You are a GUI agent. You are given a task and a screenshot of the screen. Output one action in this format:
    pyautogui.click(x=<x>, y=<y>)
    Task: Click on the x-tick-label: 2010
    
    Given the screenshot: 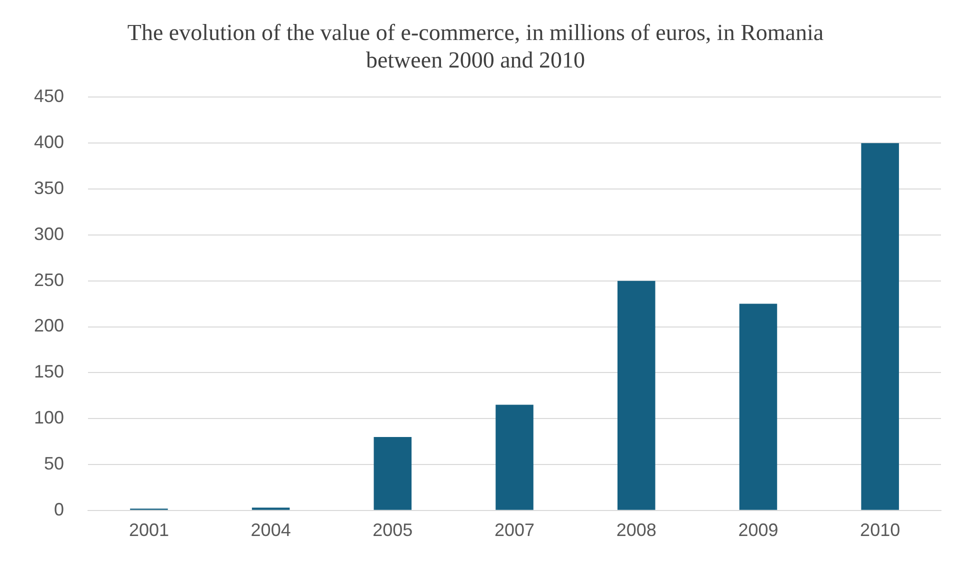 What is the action you would take?
    pyautogui.click(x=880, y=530)
    